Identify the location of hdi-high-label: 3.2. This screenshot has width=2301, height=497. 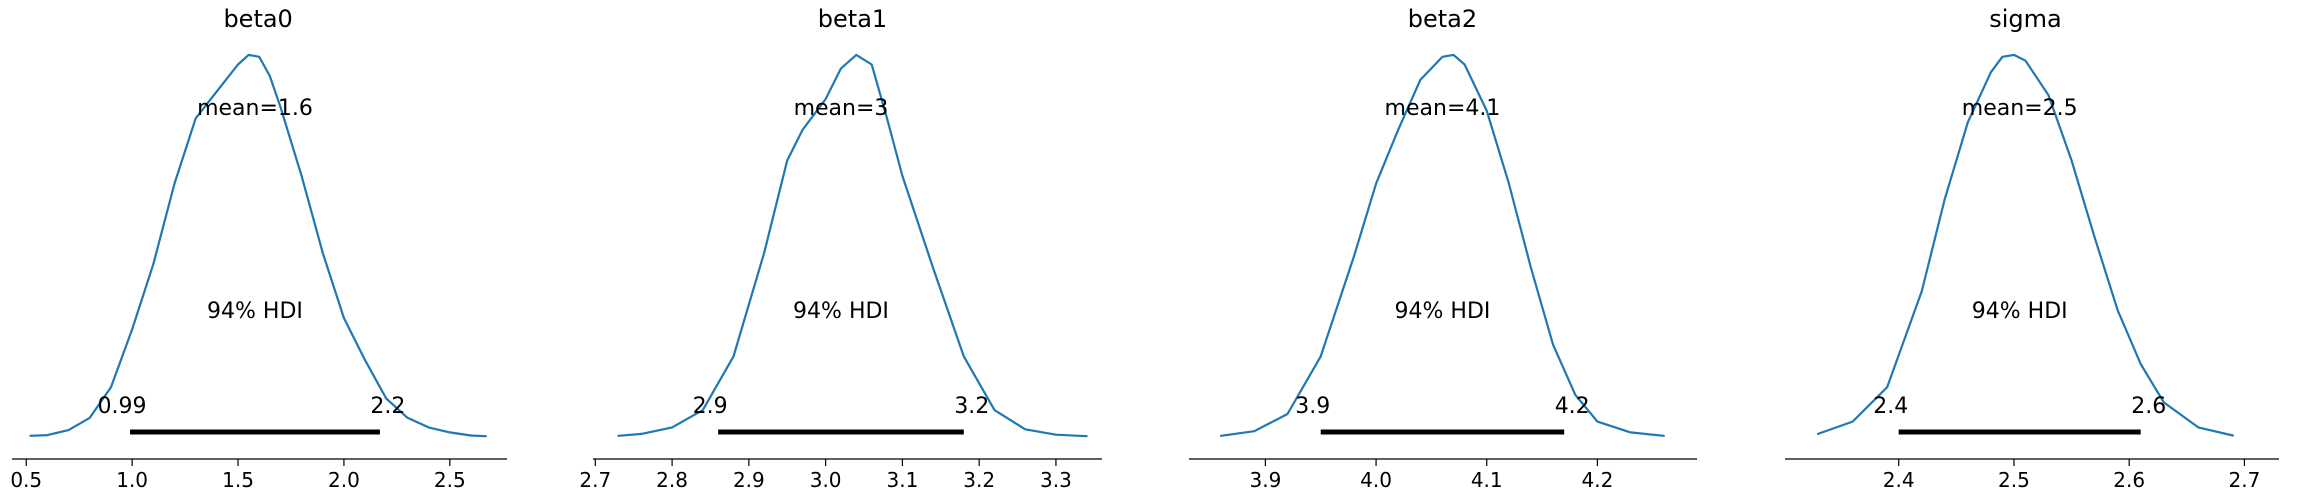
(971, 406).